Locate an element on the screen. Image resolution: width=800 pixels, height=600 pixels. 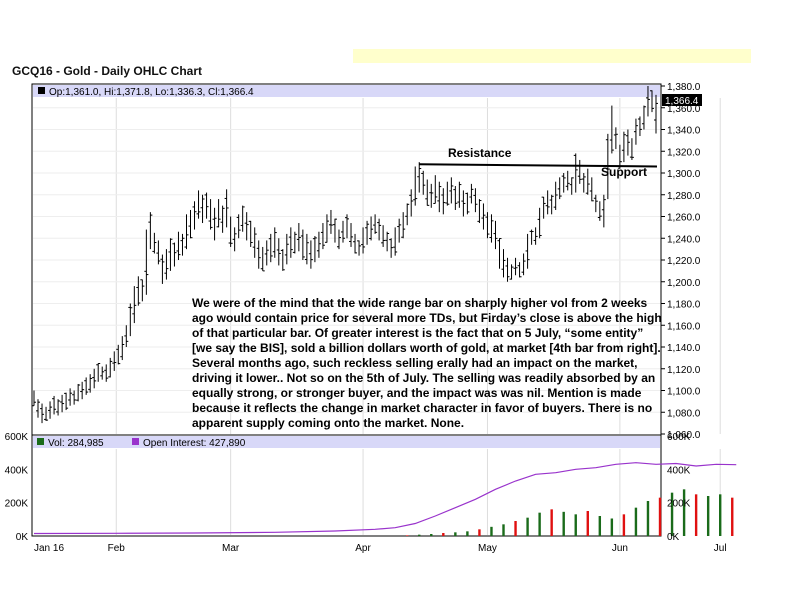
chart-title: GCQ16 - Gold - Daily OHLC Chart is located at coordinates (107, 71).